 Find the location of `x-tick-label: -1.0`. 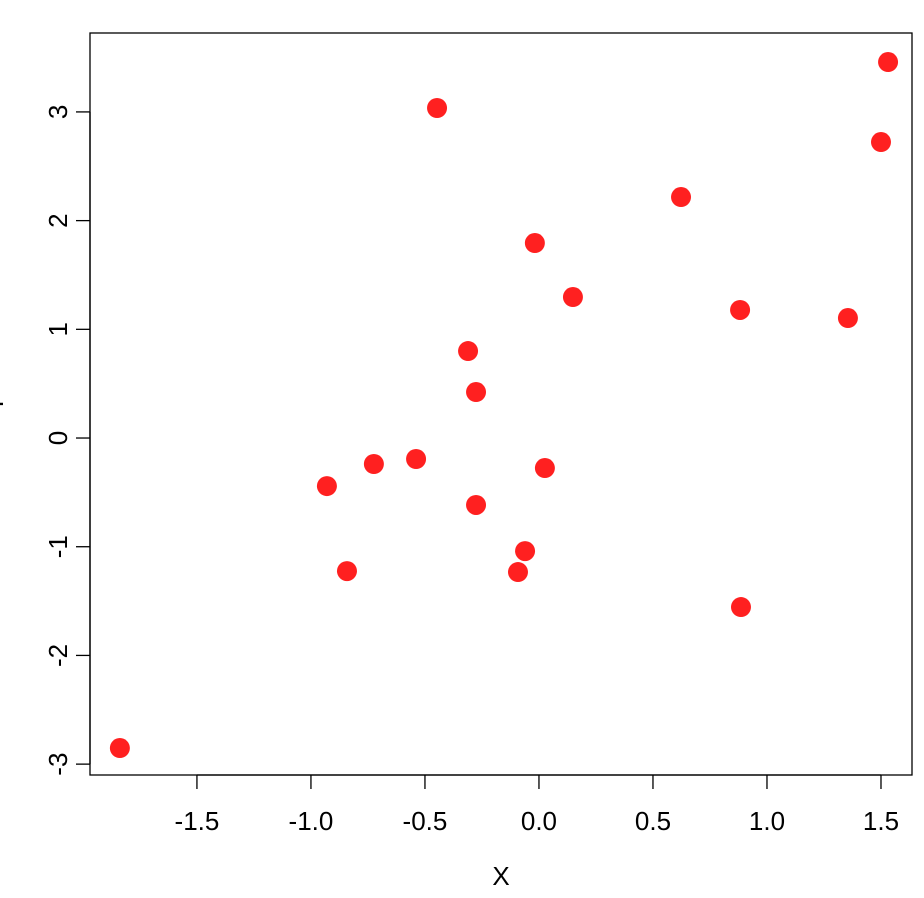

x-tick-label: -1.0 is located at coordinates (311, 821).